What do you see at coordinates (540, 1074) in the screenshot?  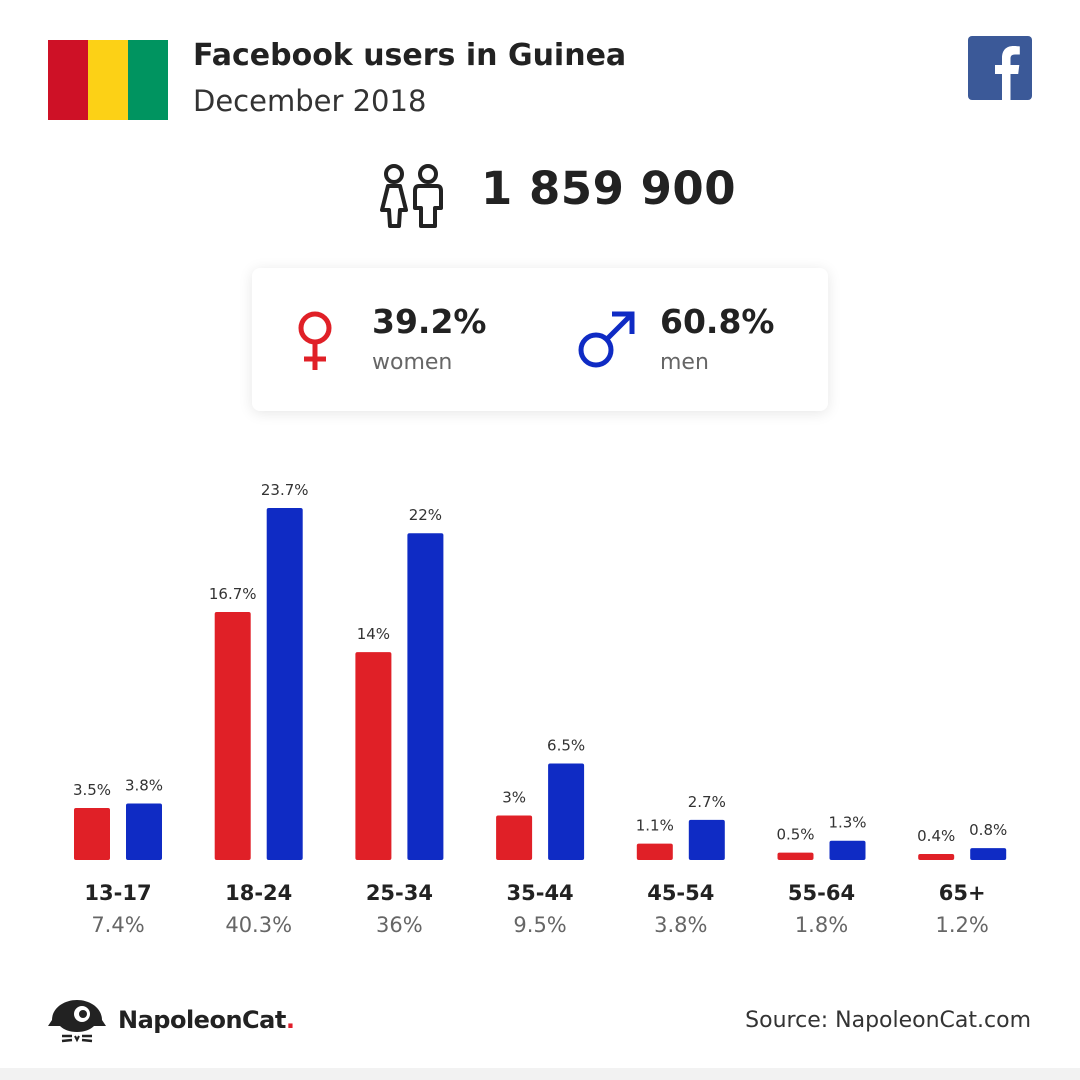 I see `bottom-strip` at bounding box center [540, 1074].